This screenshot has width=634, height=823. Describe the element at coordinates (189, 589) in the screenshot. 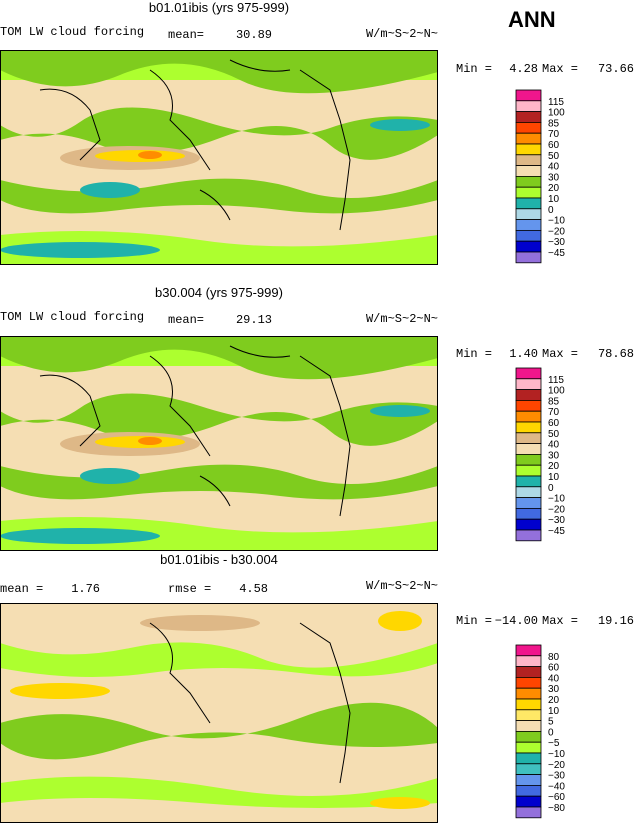

I see `stat-label: rmse =` at that location.